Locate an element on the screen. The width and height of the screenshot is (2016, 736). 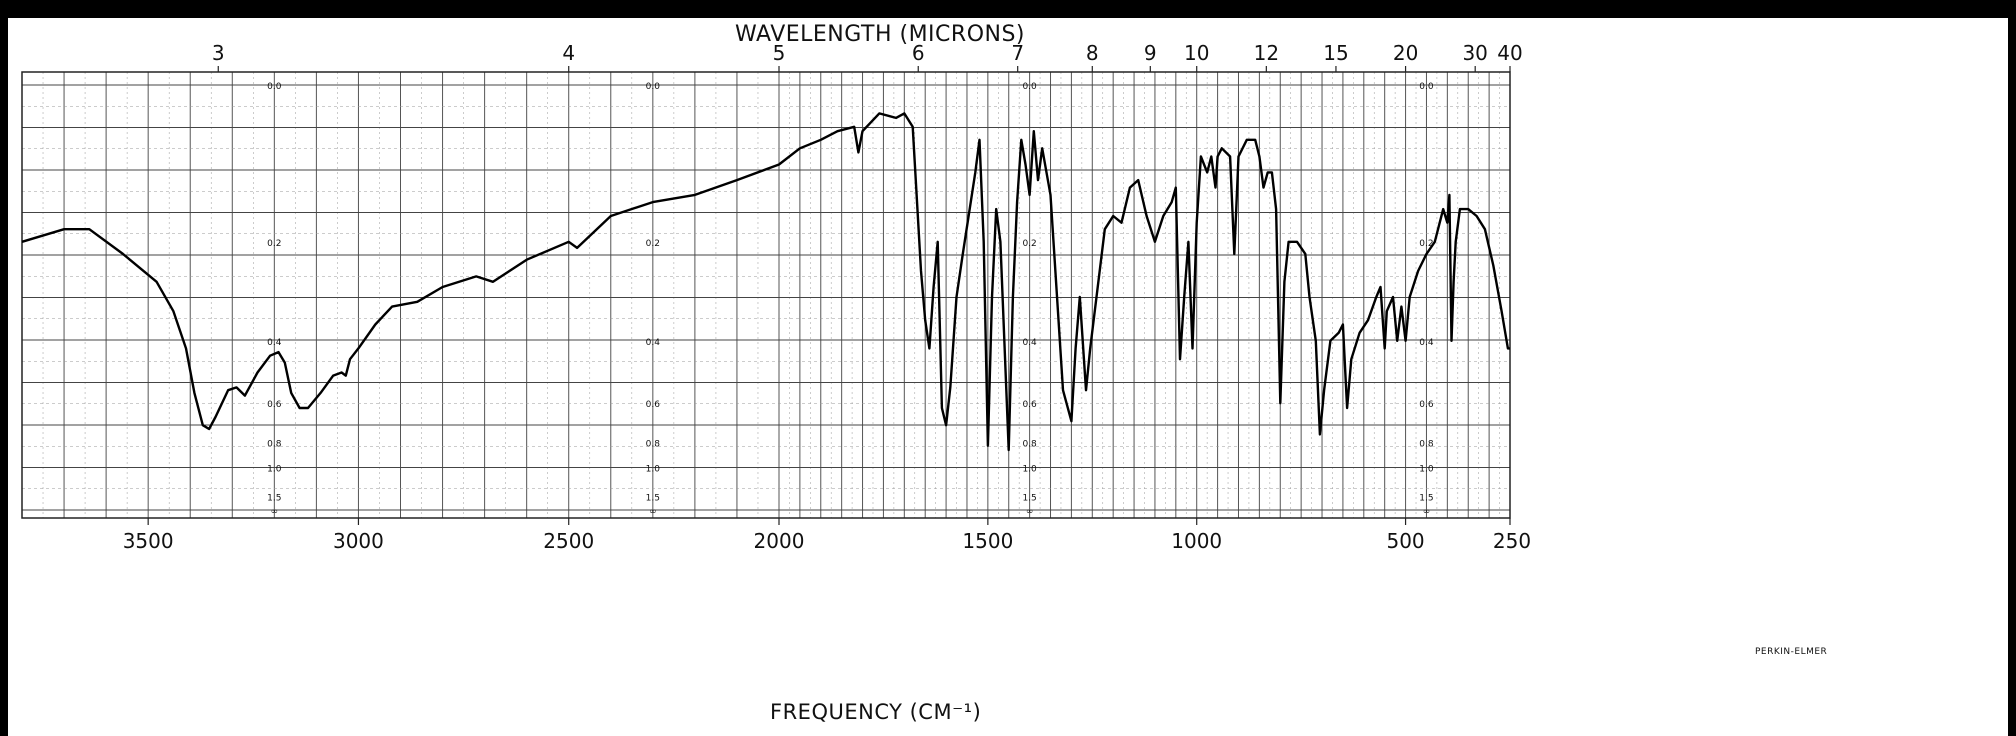
top-tick-label: 30 is located at coordinates (1474, 53).